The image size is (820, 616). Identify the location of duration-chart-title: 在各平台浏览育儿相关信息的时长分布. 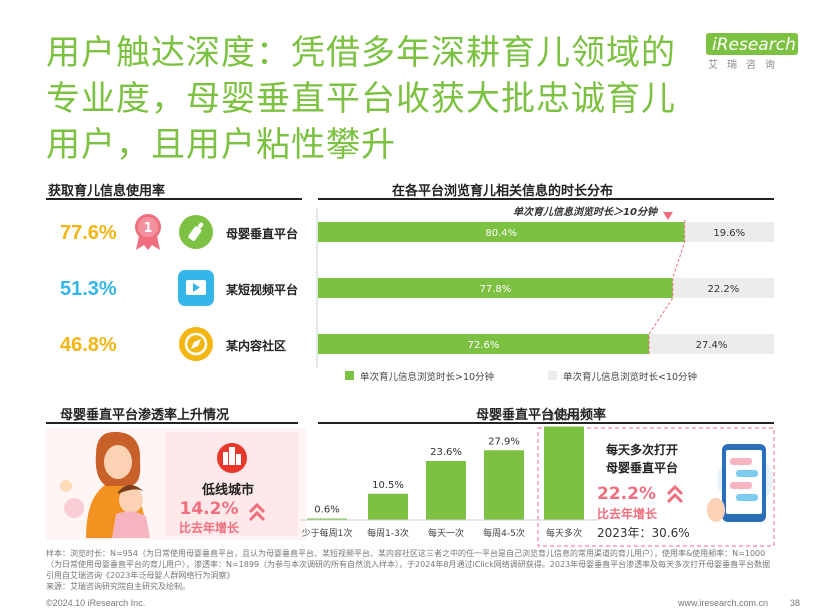
(503, 191).